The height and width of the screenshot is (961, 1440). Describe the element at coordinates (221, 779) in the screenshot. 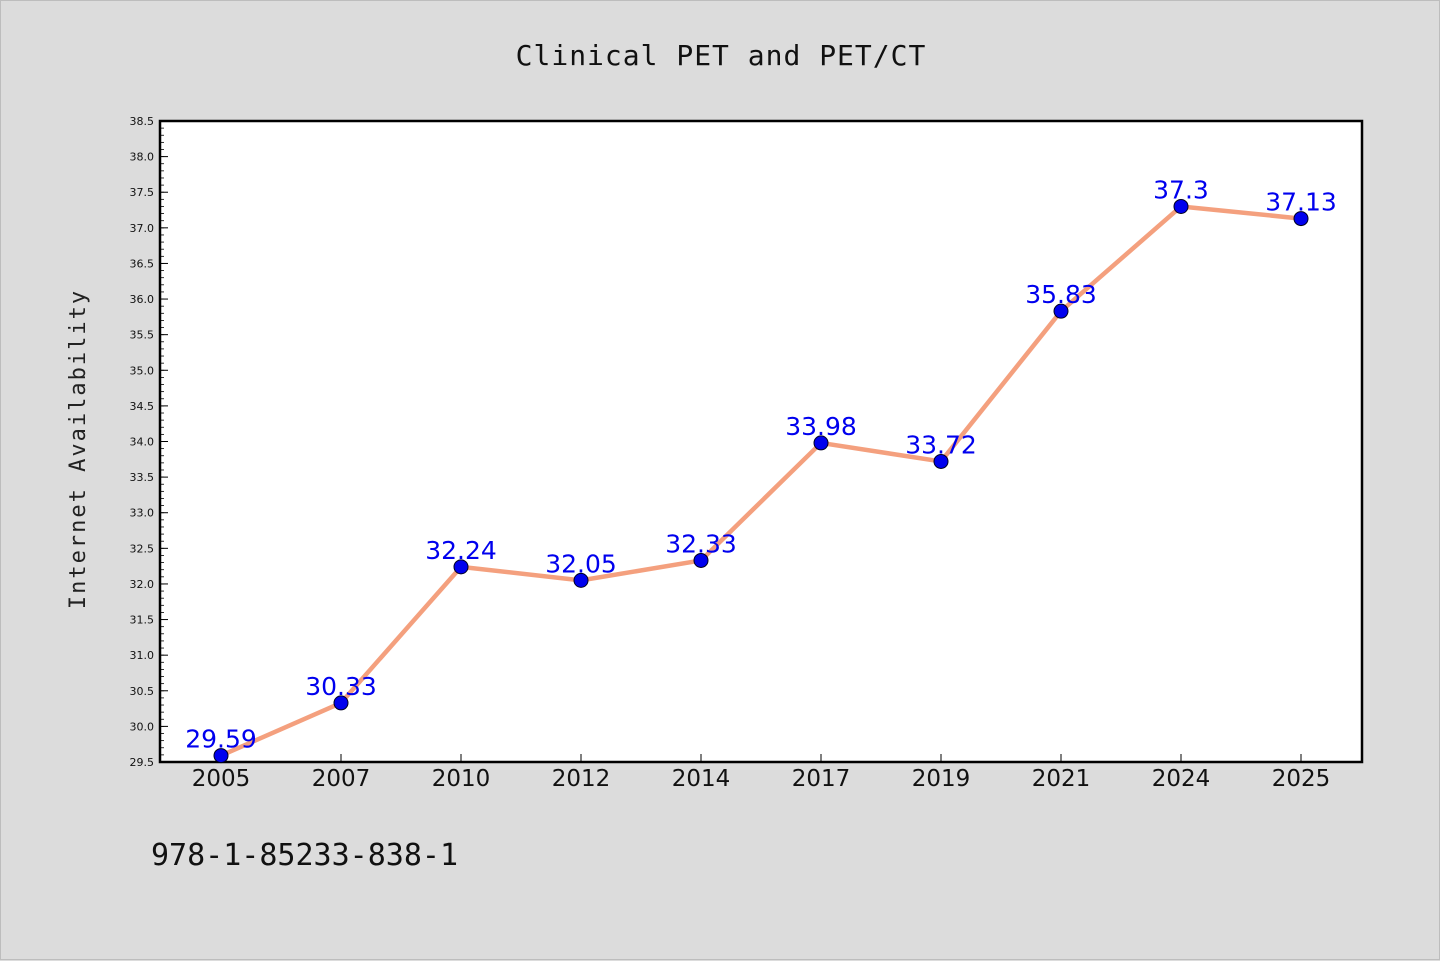

I see `x-tick-label: 2005` at that location.